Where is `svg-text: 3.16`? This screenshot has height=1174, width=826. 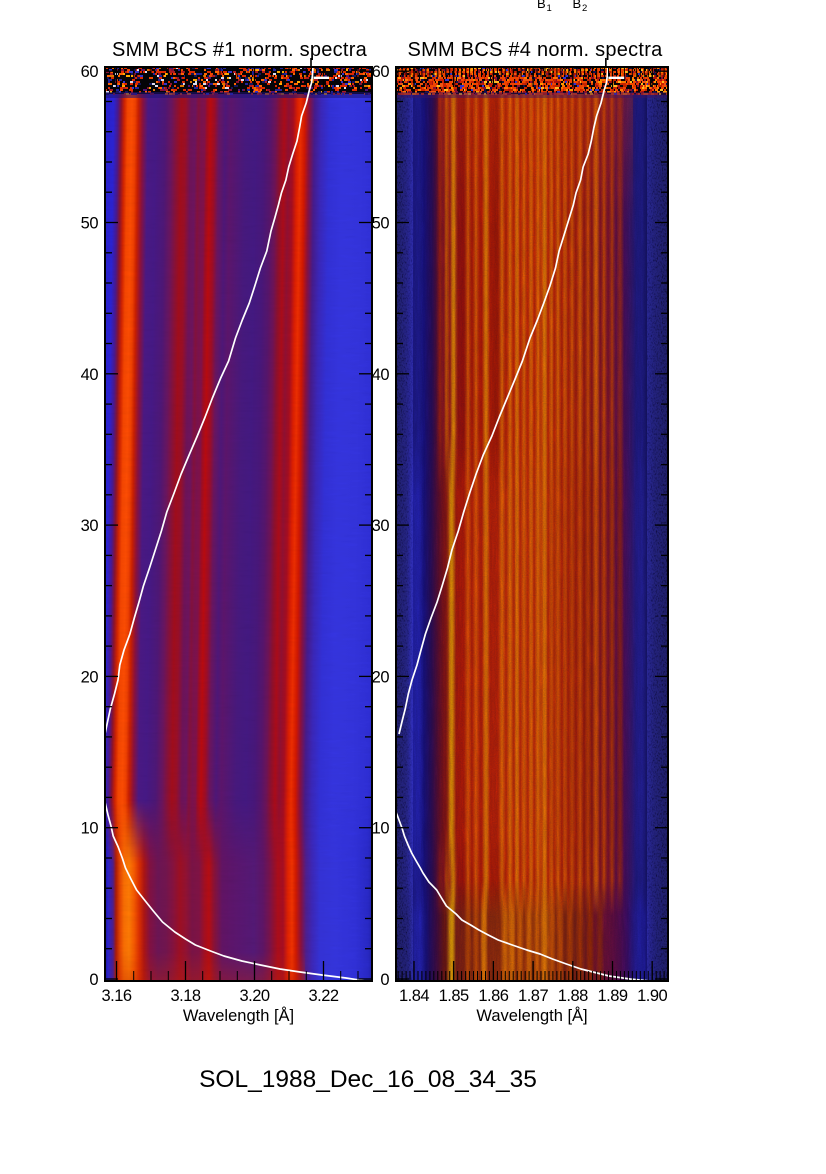
svg-text: 3.16 is located at coordinates (116, 996).